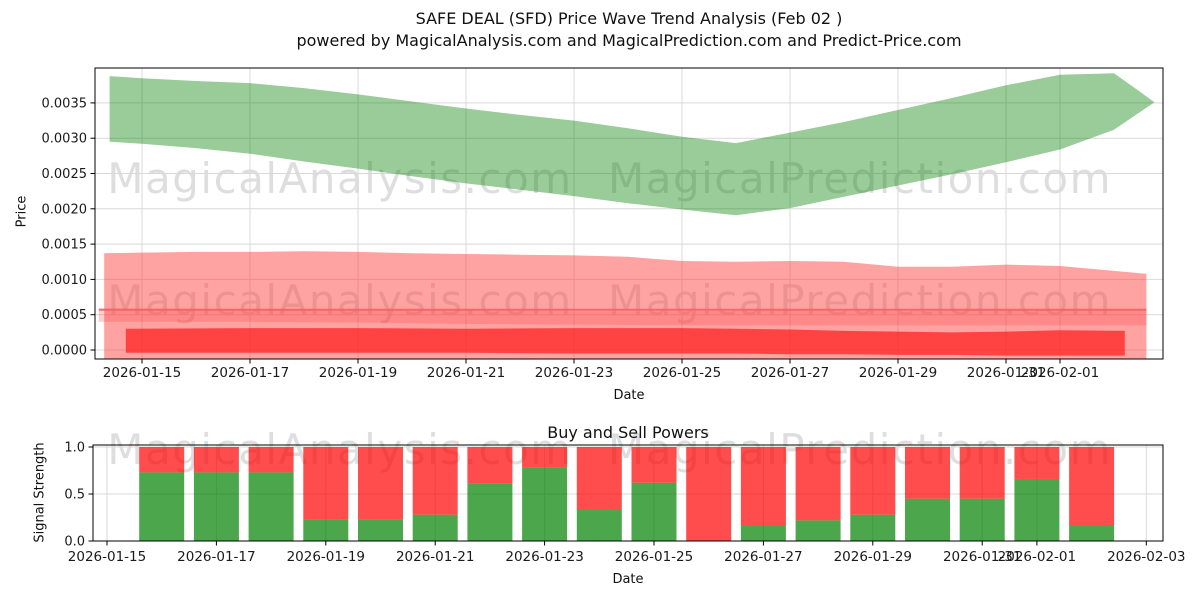 The width and height of the screenshot is (1200, 600). Describe the element at coordinates (860, 178) in the screenshot. I see `watermark-magicalprediction-0: MagicalPrediction.com` at that location.